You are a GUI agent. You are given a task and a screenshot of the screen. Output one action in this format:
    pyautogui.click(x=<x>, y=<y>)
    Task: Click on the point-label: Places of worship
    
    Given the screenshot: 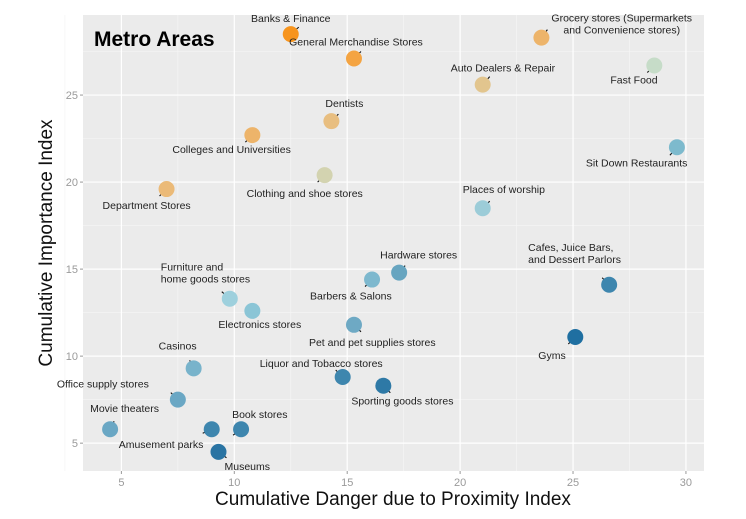 What is the action you would take?
    pyautogui.click(x=504, y=190)
    